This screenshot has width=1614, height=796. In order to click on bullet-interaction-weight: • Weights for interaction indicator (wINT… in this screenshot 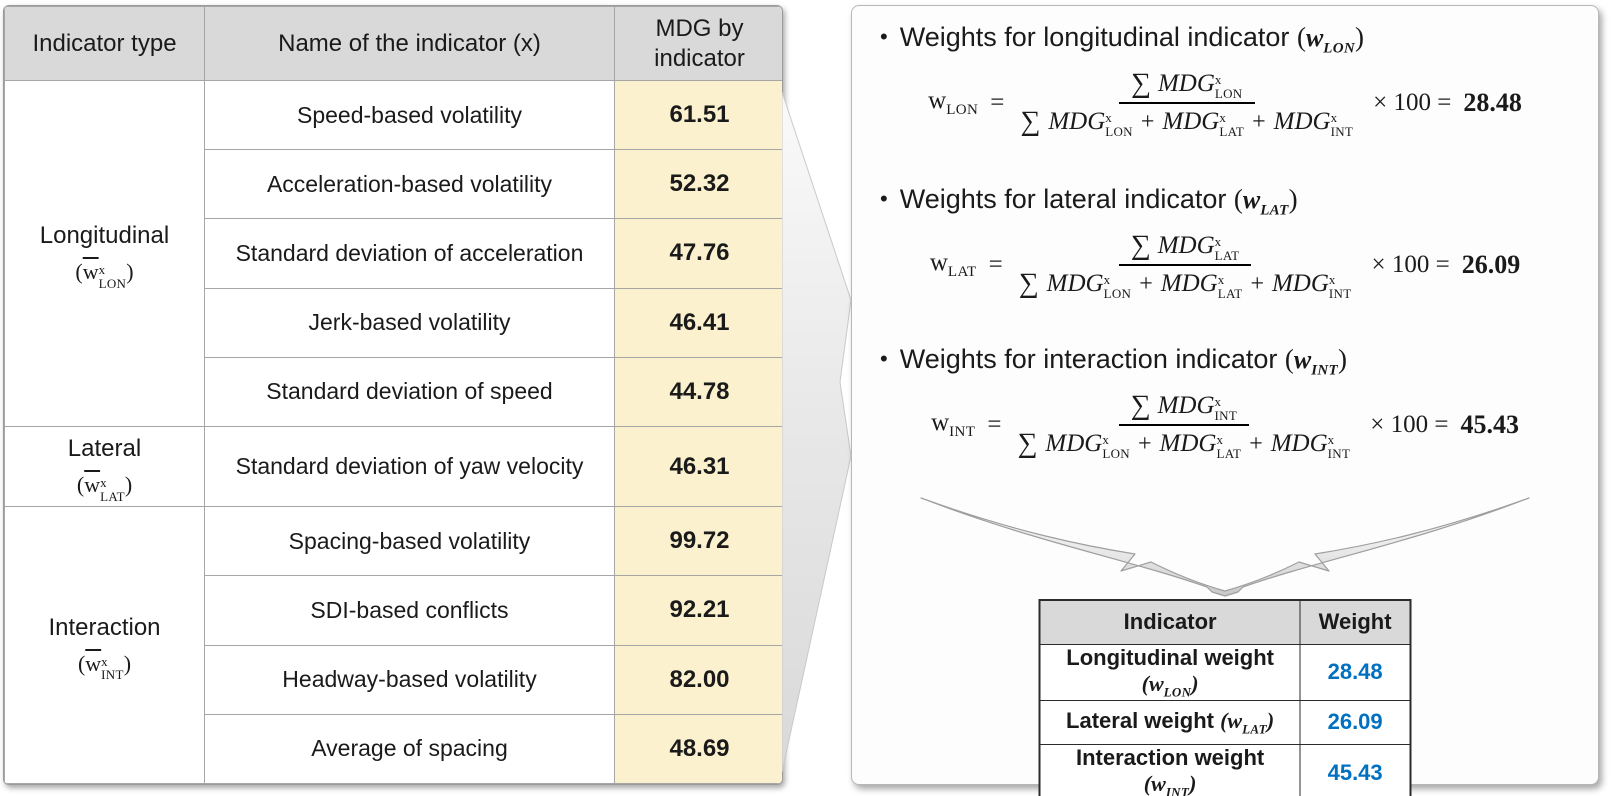, I will do `click(1113, 361)`.